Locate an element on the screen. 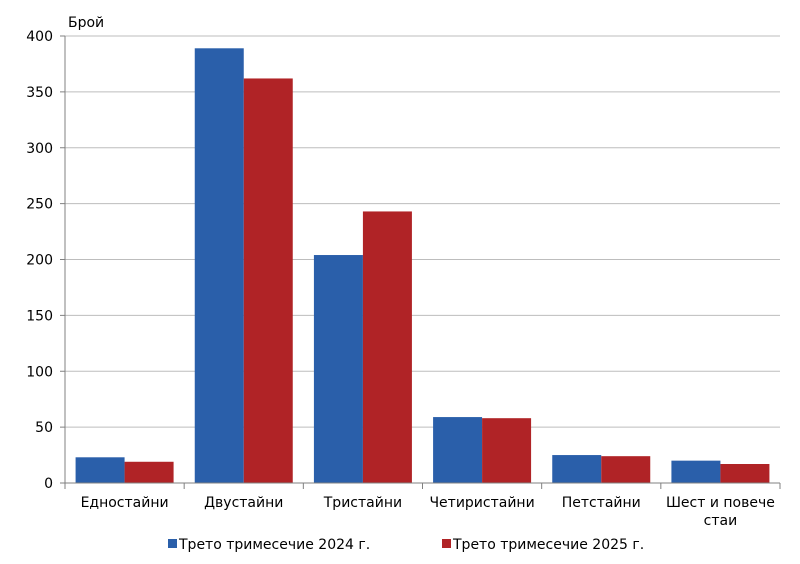  y-tick-label: 300 is located at coordinates (39, 149).